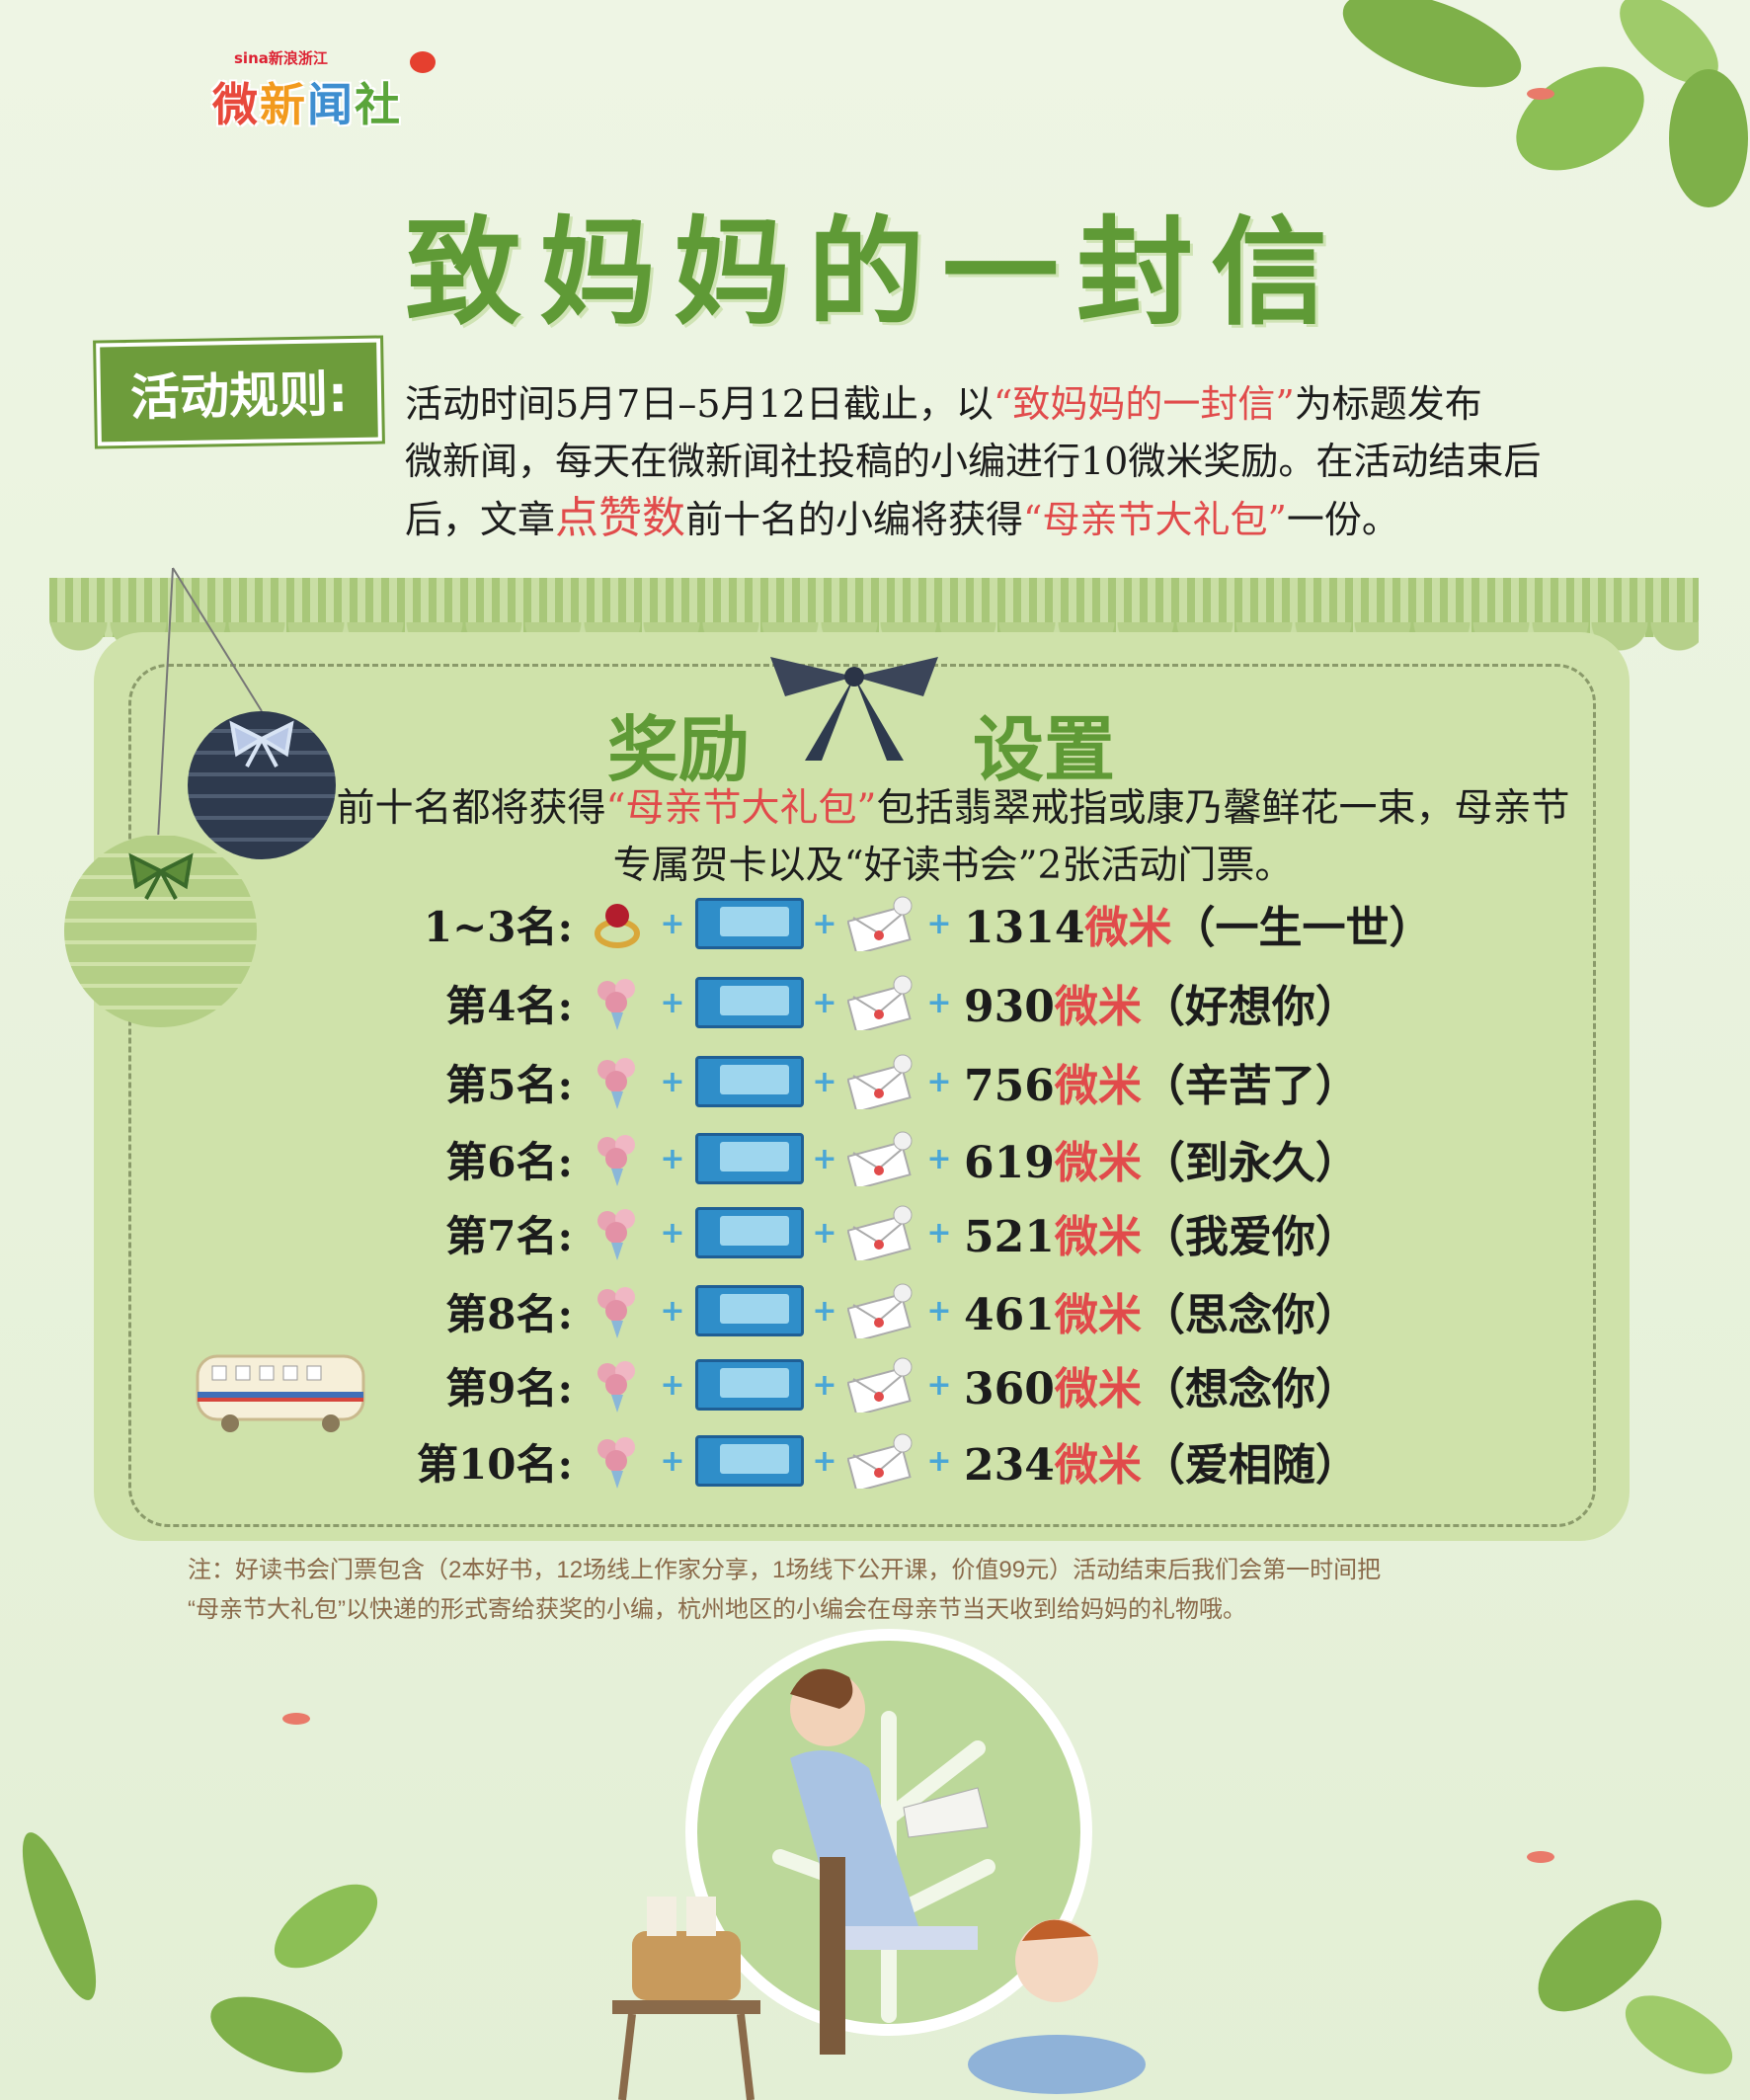 This screenshot has height=2100, width=1750. Describe the element at coordinates (160, 931) in the screenshot. I see `green-plaid-tag` at that location.